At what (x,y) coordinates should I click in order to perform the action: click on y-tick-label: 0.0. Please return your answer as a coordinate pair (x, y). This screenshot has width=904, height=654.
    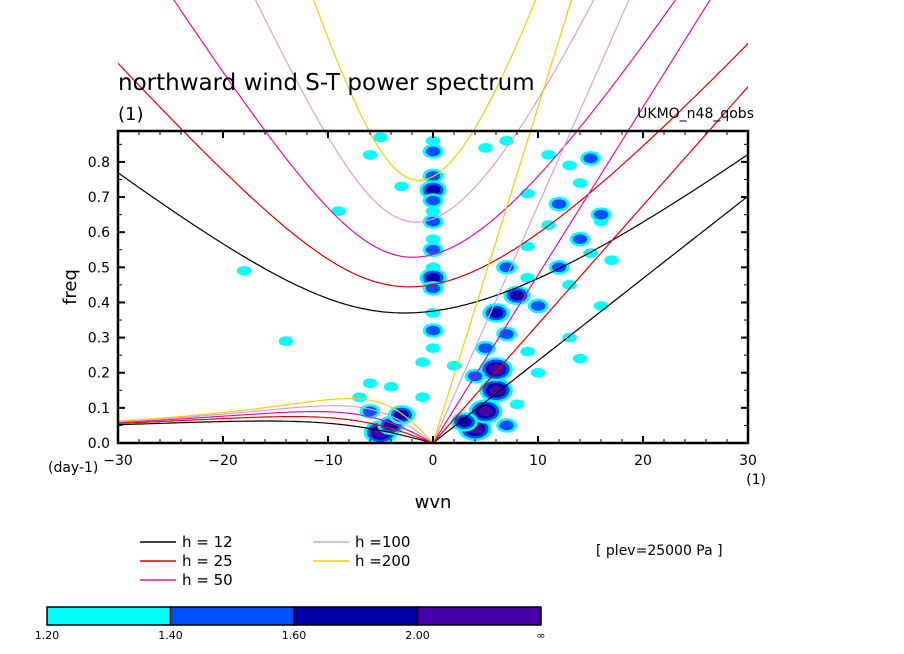
    Looking at the image, I should click on (99, 444).